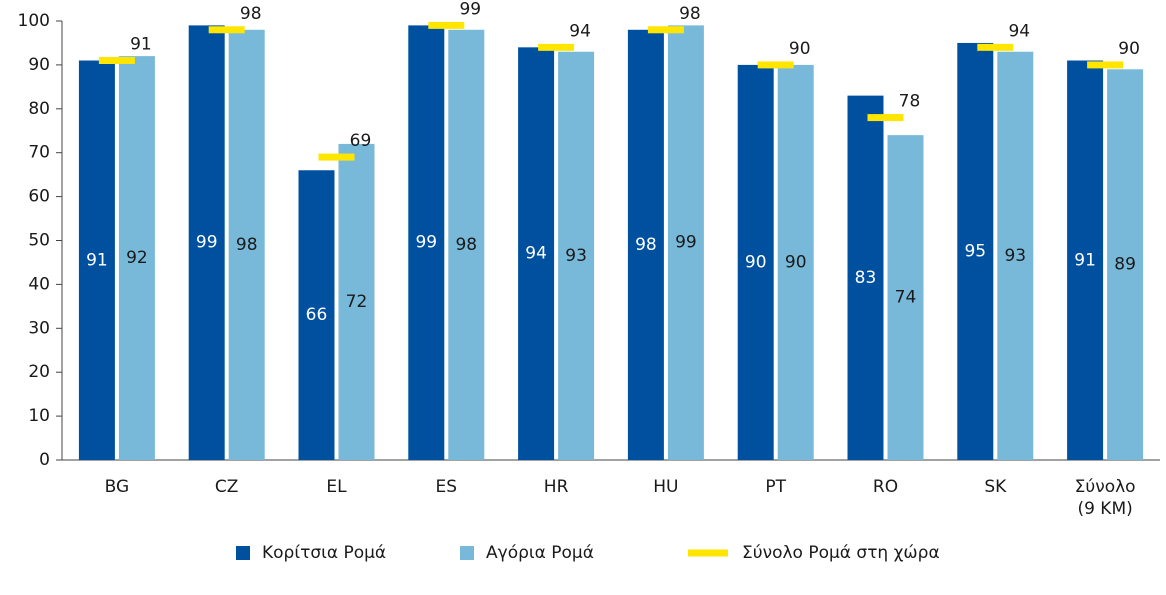  Describe the element at coordinates (446, 487) in the screenshot. I see `x-tick-label: ES` at that location.